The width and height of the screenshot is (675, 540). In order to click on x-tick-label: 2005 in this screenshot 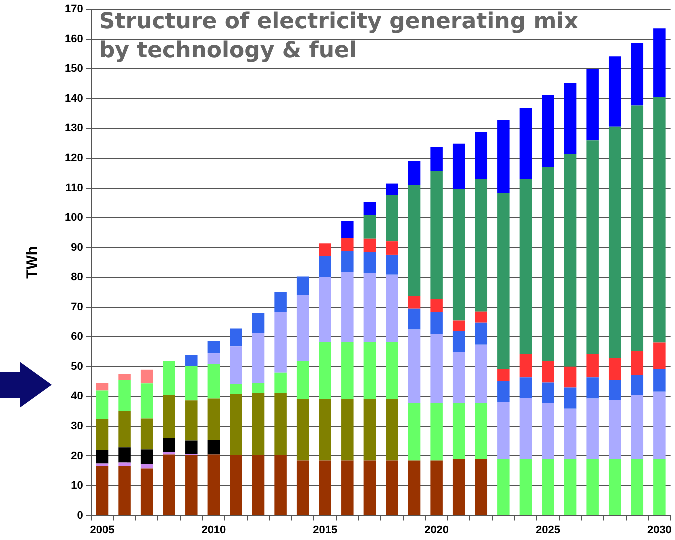, I will do `click(102, 530)`.